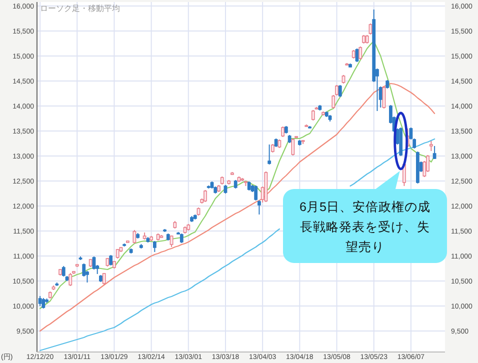 This screenshot has width=478, height=363. Describe the element at coordinates (80, 8) in the screenshot. I see `chart-title: ローソク足・移動平均` at that location.